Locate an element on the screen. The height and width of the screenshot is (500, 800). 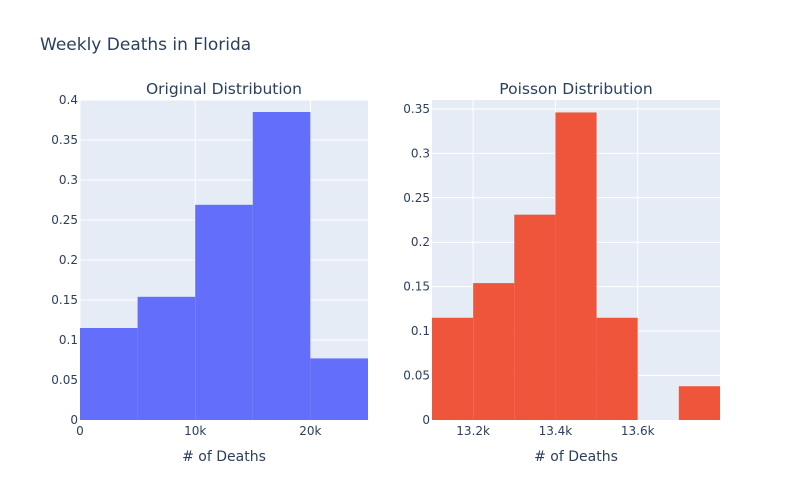
subplot-title-original: Original Distribution is located at coordinates (224, 89).